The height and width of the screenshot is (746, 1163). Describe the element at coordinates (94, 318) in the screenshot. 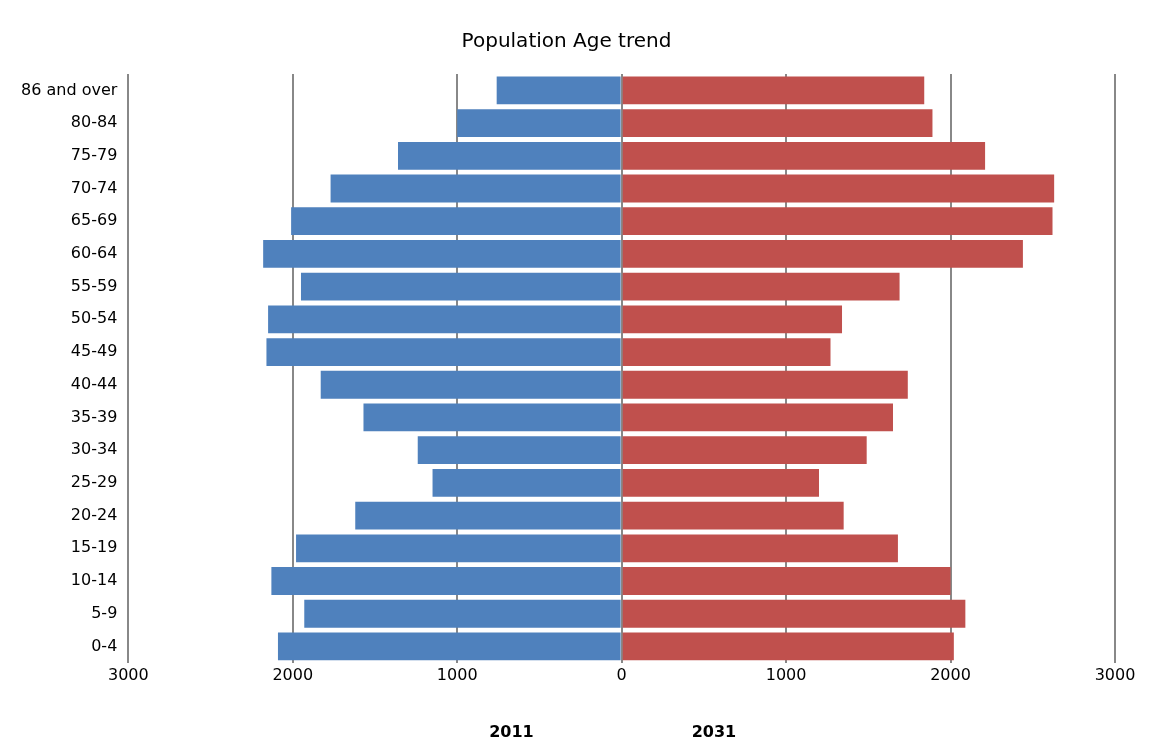

I see `y-tick-label: 50-54` at that location.